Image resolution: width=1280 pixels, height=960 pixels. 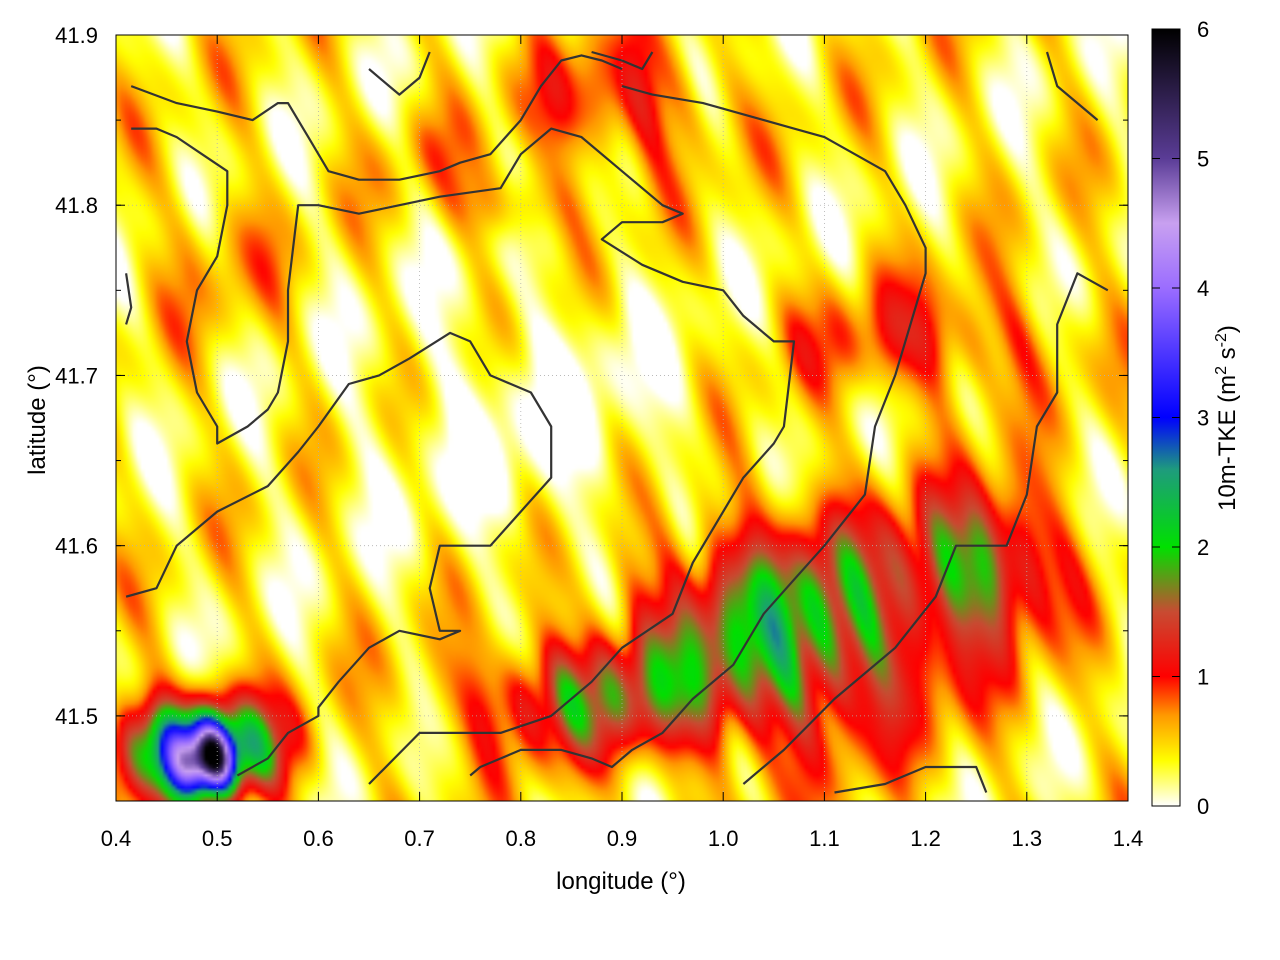 What do you see at coordinates (217, 838) in the screenshot?
I see `x-tick-label: 0.5` at bounding box center [217, 838].